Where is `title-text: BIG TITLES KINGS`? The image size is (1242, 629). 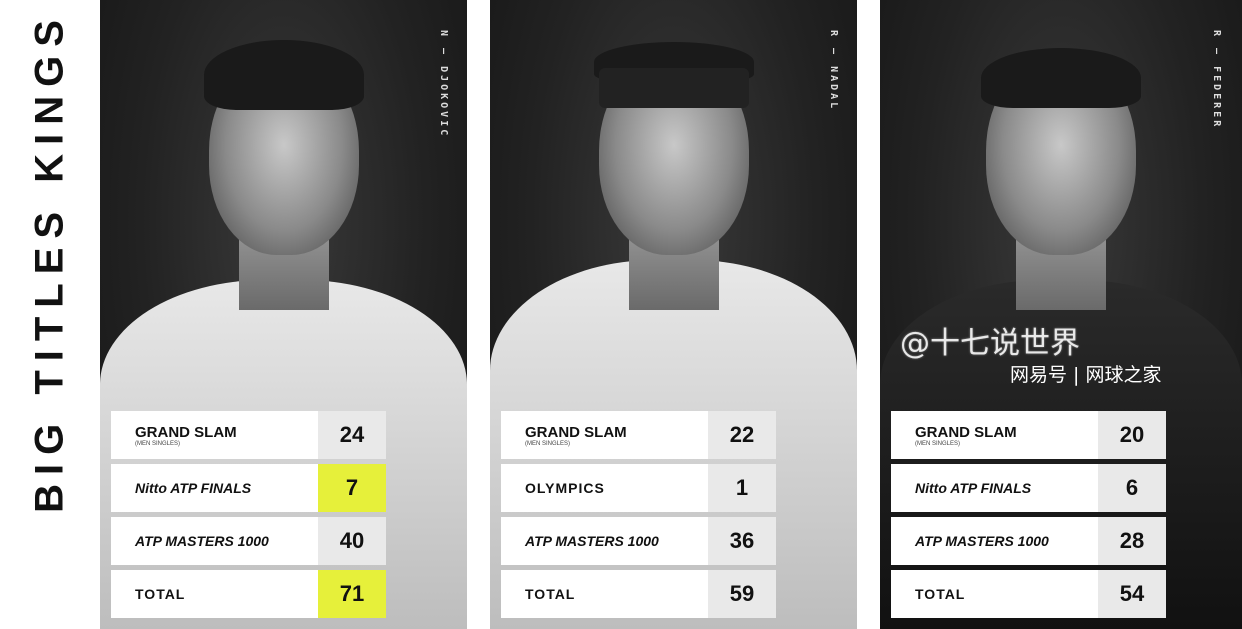 title-text: BIG TITLES KINGS is located at coordinates (49, 262).